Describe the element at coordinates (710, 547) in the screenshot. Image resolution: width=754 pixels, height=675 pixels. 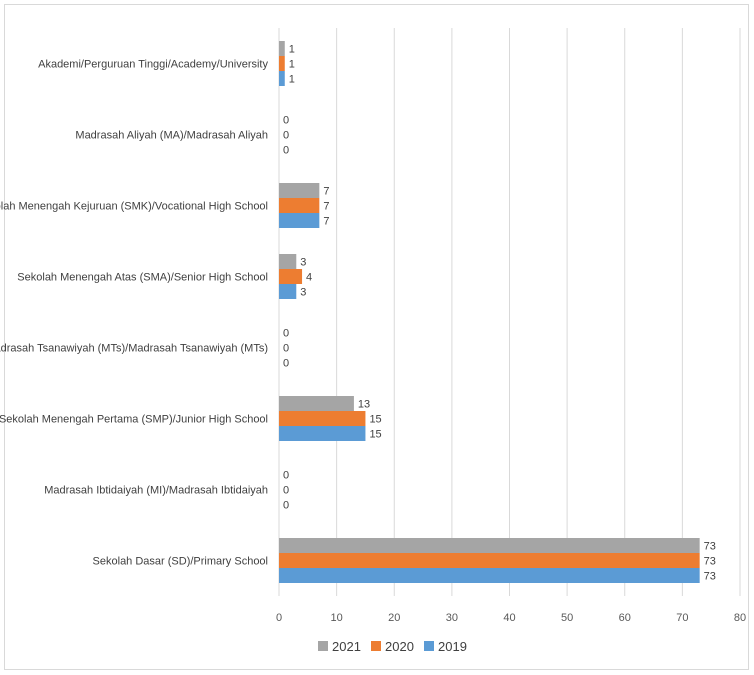
I see `data-label-2021: 73` at that location.